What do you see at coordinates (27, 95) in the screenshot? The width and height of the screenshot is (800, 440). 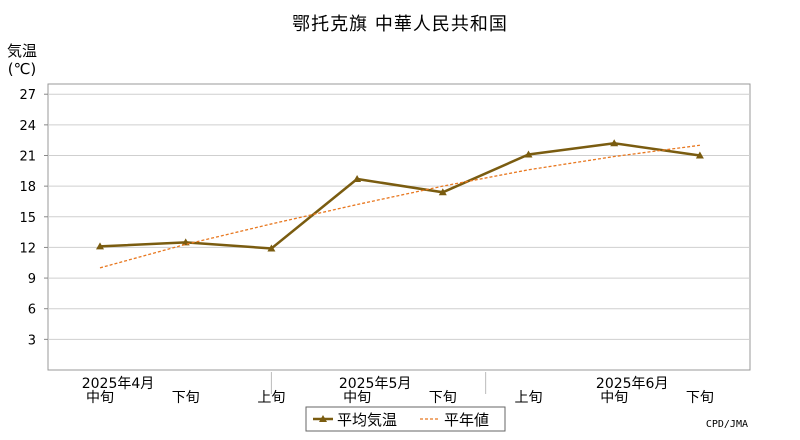 I see `y-tick-label: 27` at bounding box center [27, 95].